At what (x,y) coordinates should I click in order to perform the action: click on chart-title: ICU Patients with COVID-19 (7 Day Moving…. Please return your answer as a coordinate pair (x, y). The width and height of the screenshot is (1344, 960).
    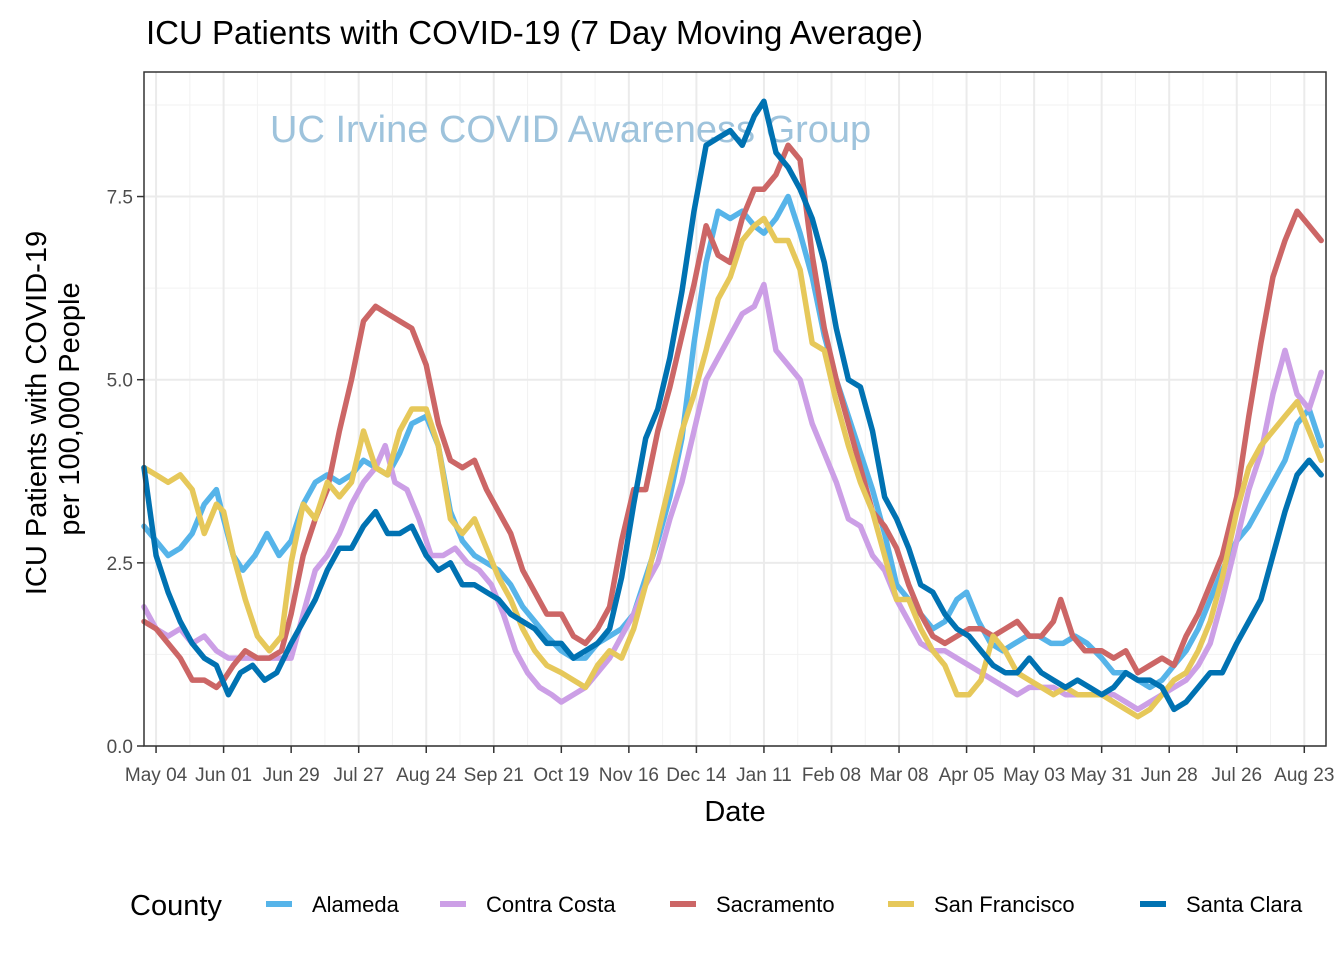
    Looking at the image, I should click on (534, 32).